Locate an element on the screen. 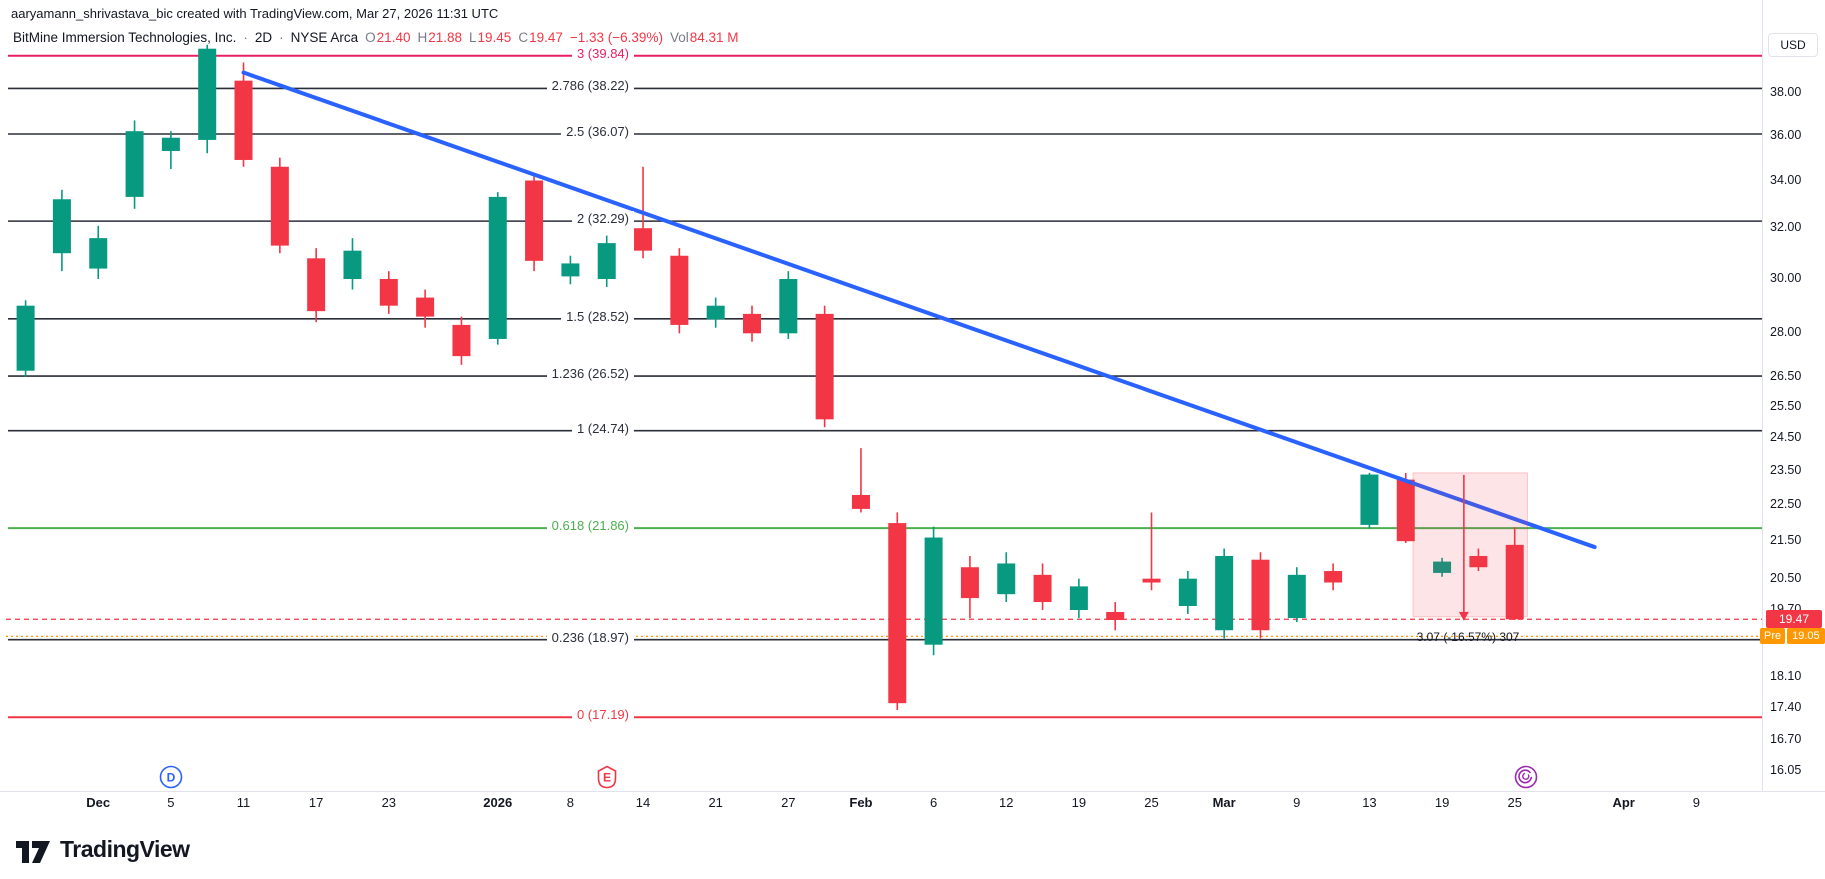 The image size is (1825, 879). premarket-price: 19.05 is located at coordinates (1806, 636).